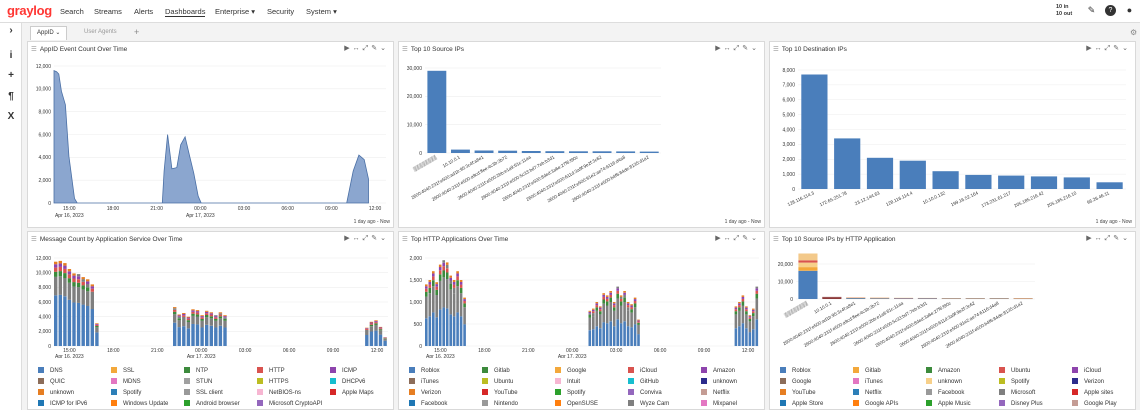 The width and height of the screenshot is (1140, 410). I want to click on legend-item: Spotify, so click(126, 392).